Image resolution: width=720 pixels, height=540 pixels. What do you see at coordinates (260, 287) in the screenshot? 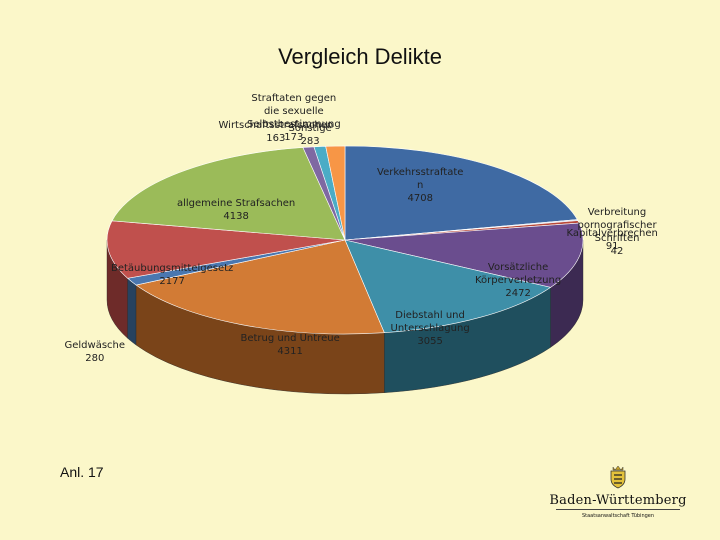
I see `slice-betrug-und-untreue` at bounding box center [260, 287].